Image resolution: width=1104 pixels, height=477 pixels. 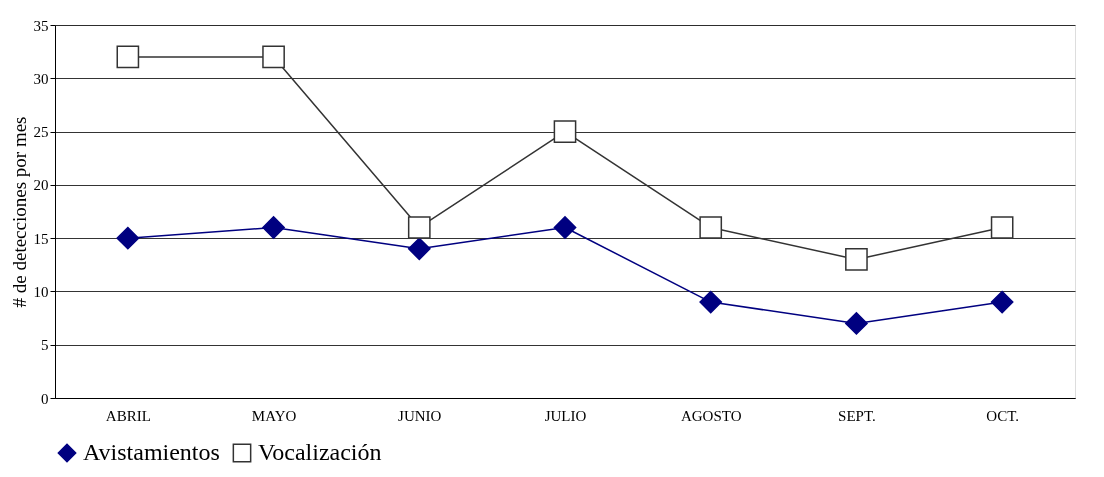 I want to click on y-tick-label: 5, so click(x=45, y=345).